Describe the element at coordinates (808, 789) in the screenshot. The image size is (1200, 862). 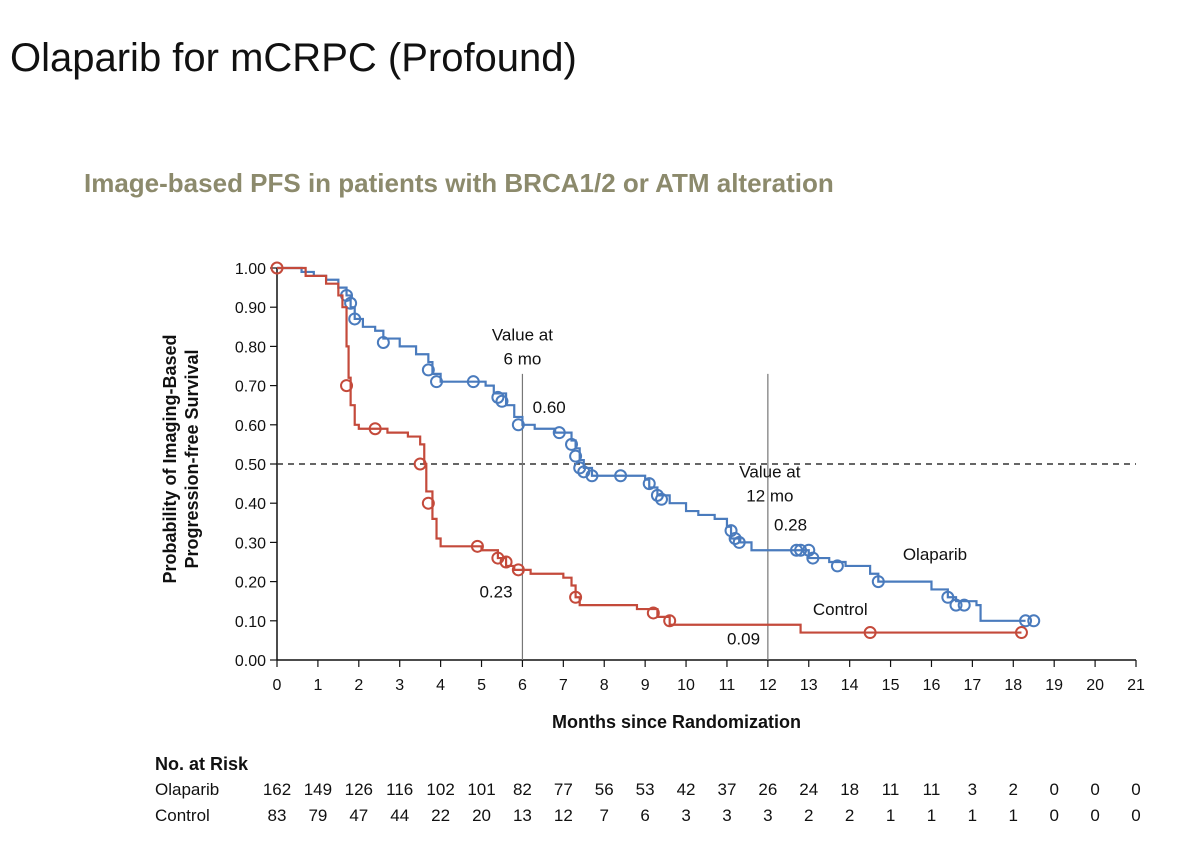
I see `risk-olaparib-month-13: 24` at that location.